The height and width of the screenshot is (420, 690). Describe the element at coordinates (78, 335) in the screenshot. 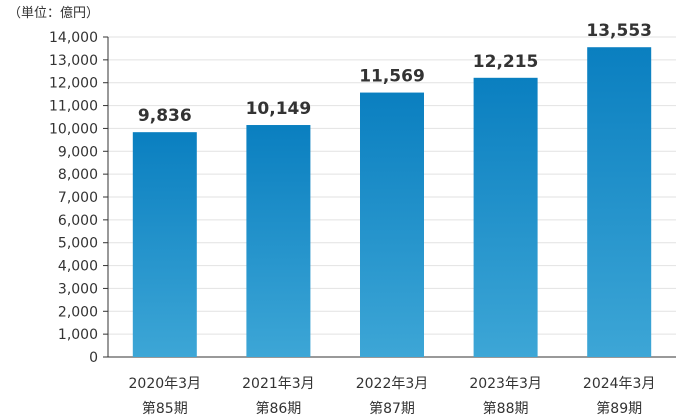

I see `y-tick-label: 1,000` at that location.